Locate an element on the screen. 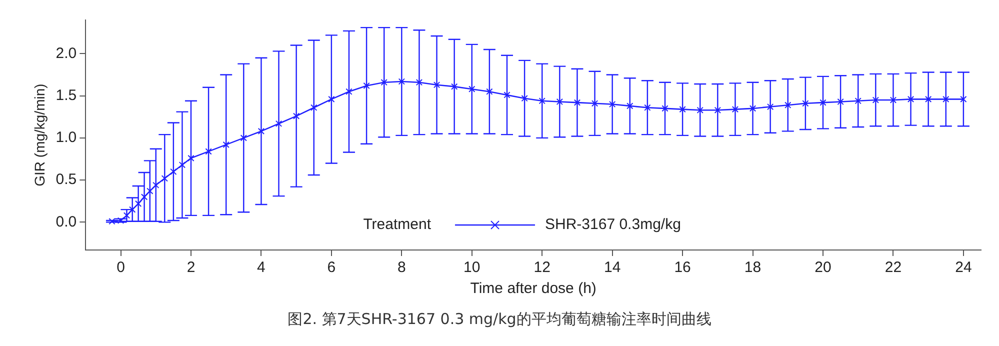 This screenshot has width=999, height=346. x-tick-label: 4 is located at coordinates (261, 267).